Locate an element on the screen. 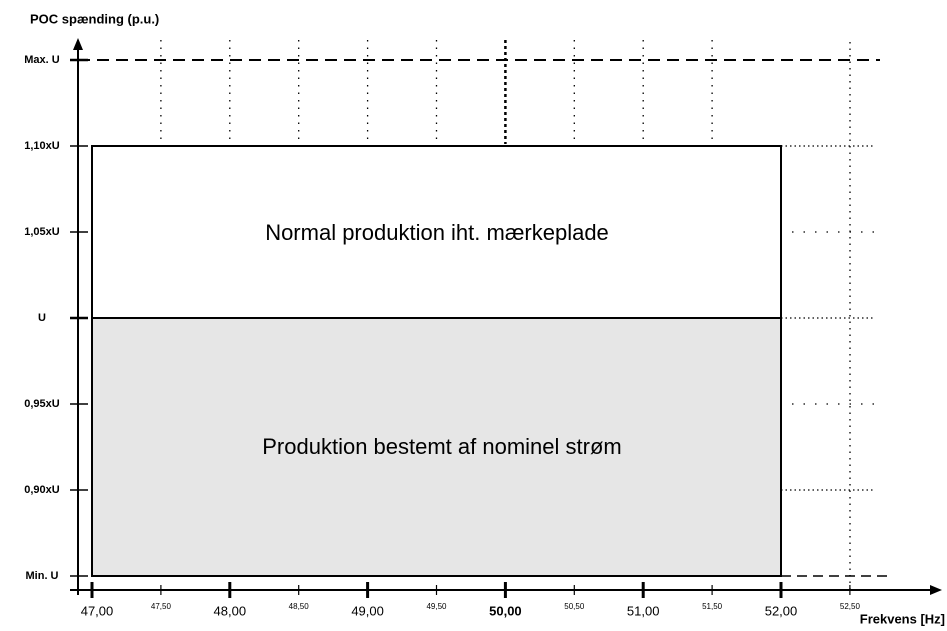 The width and height of the screenshot is (947, 631). dotted-lines is located at coordinates (828, 316).